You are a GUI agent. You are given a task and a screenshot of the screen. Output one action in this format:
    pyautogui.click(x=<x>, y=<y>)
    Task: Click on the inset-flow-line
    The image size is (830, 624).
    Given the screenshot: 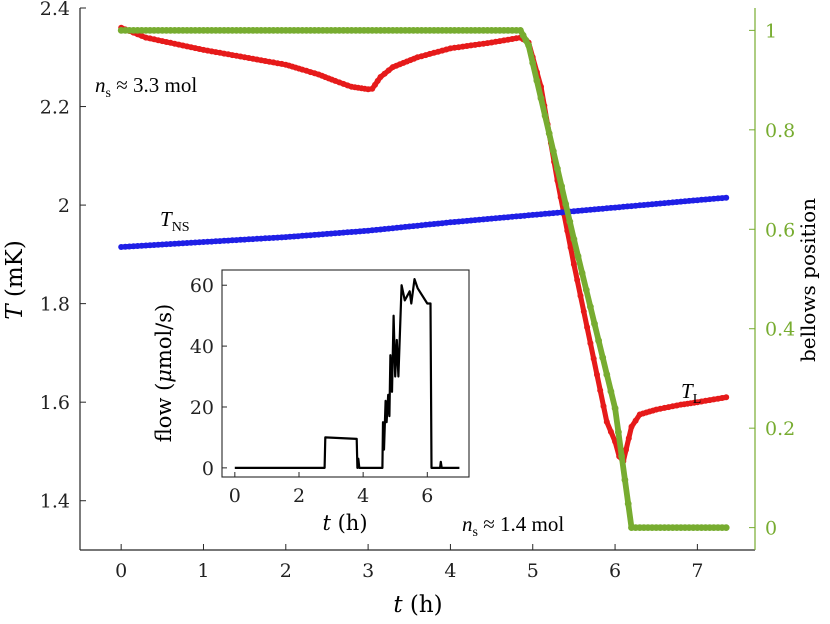 What is the action you would take?
    pyautogui.click(x=347, y=373)
    